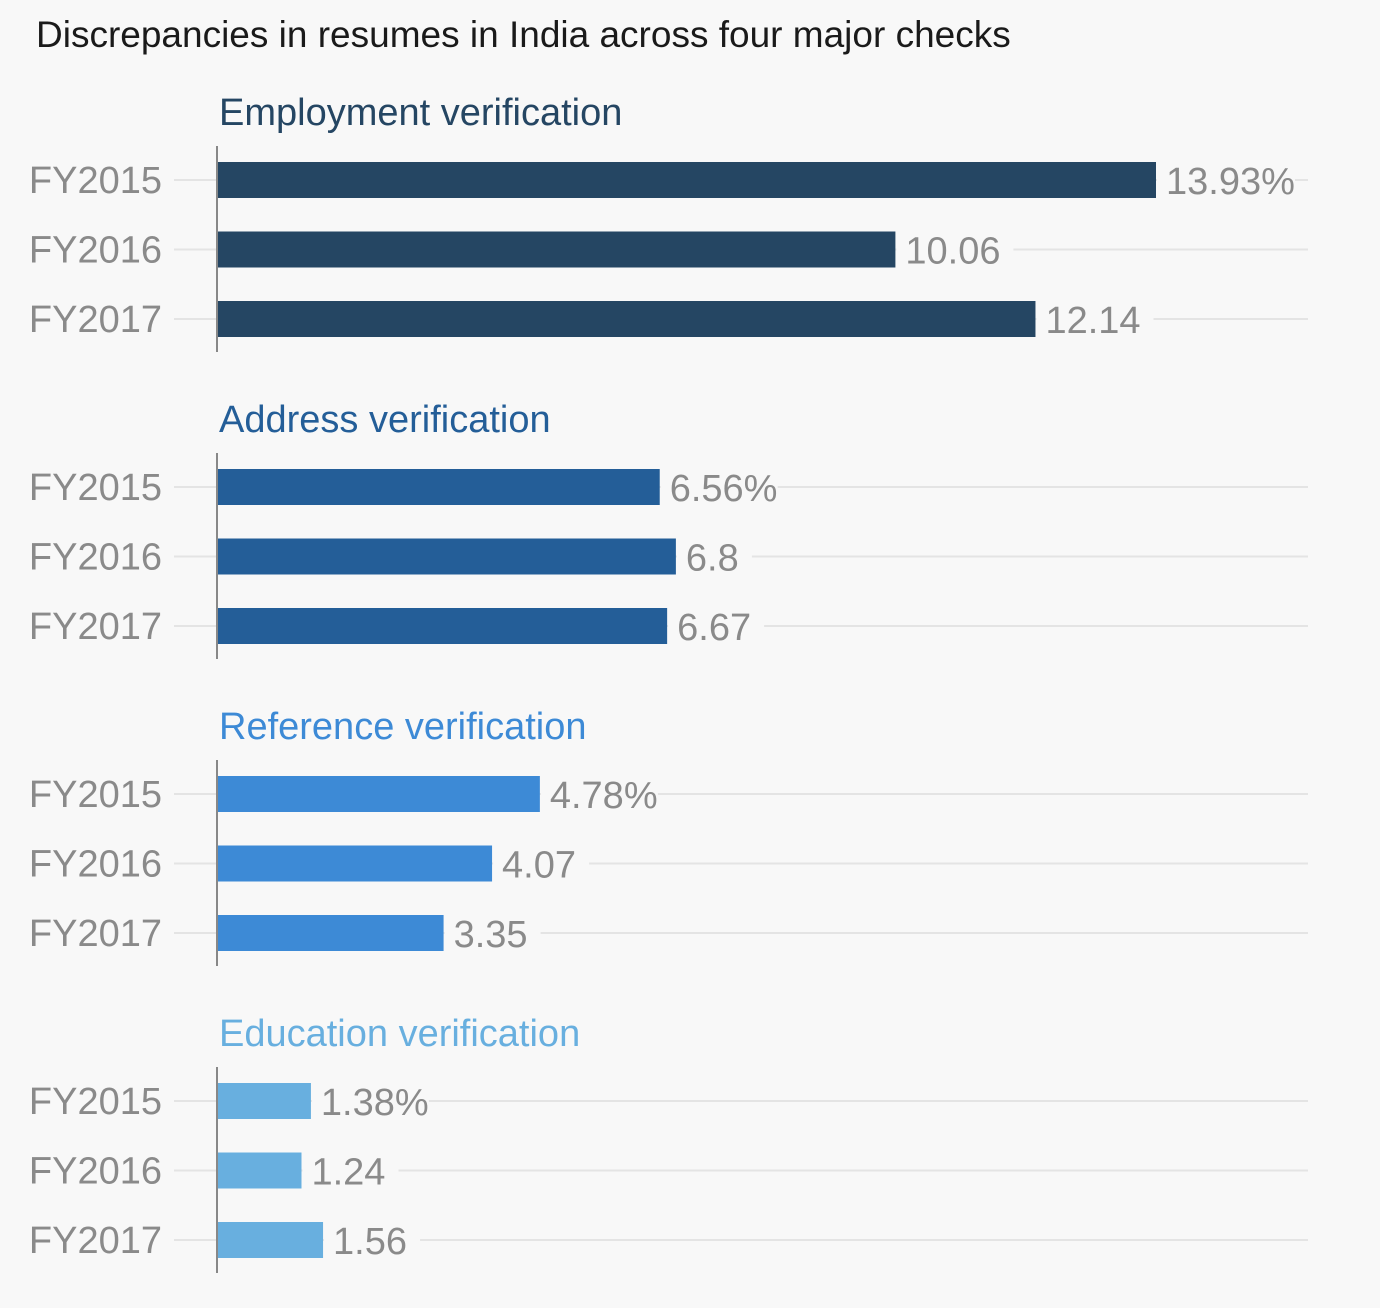 The width and height of the screenshot is (1380, 1308). What do you see at coordinates (604, 796) in the screenshot?
I see `value-label: 4.78%` at bounding box center [604, 796].